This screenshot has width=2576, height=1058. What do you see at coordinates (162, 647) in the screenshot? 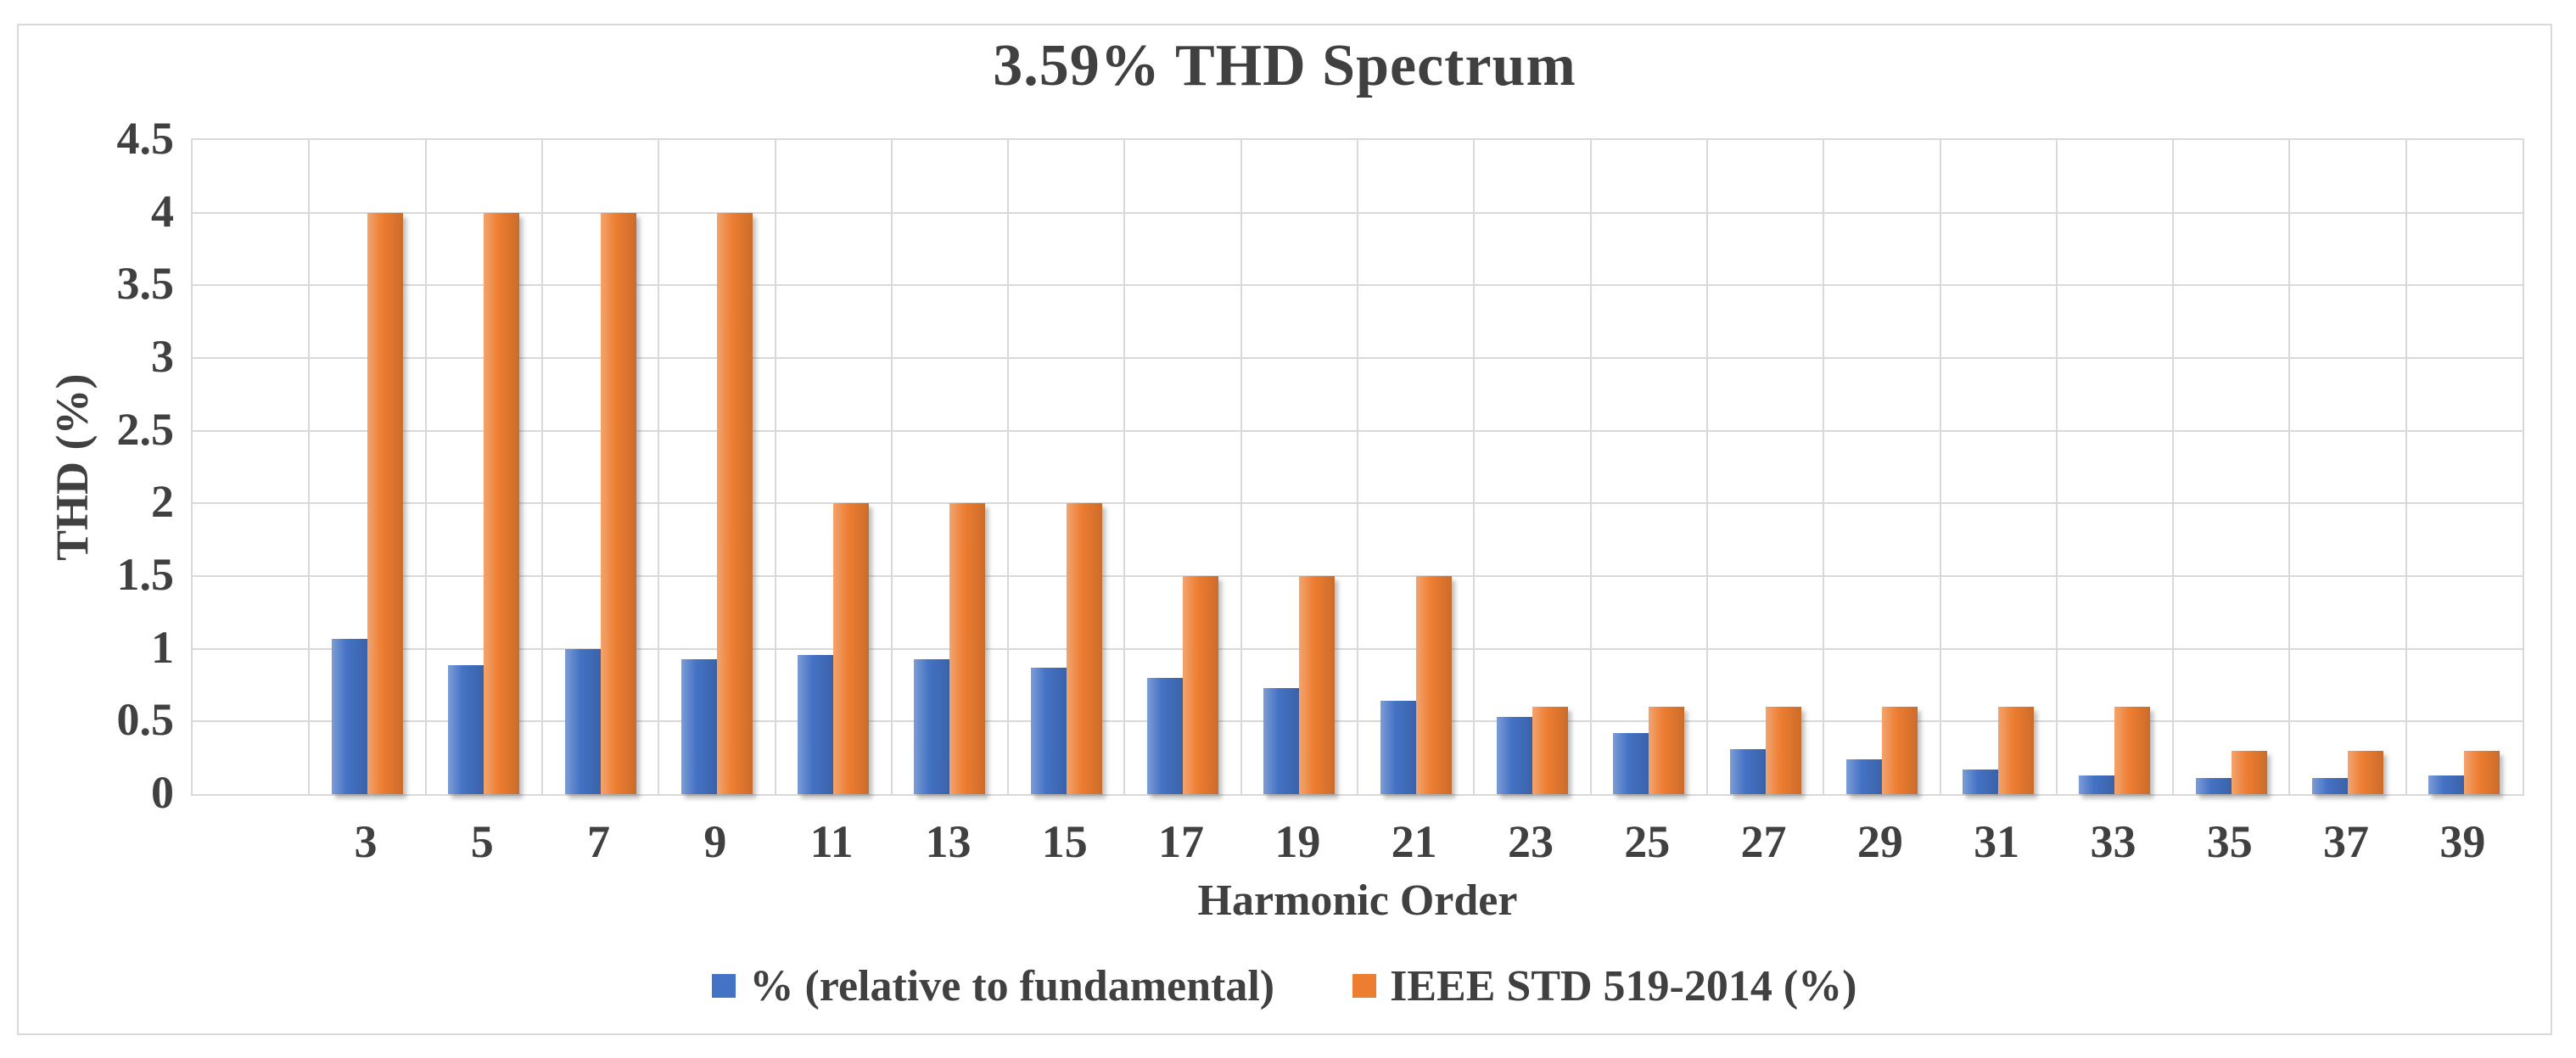
I see `y-tick-label: 1` at bounding box center [162, 647].